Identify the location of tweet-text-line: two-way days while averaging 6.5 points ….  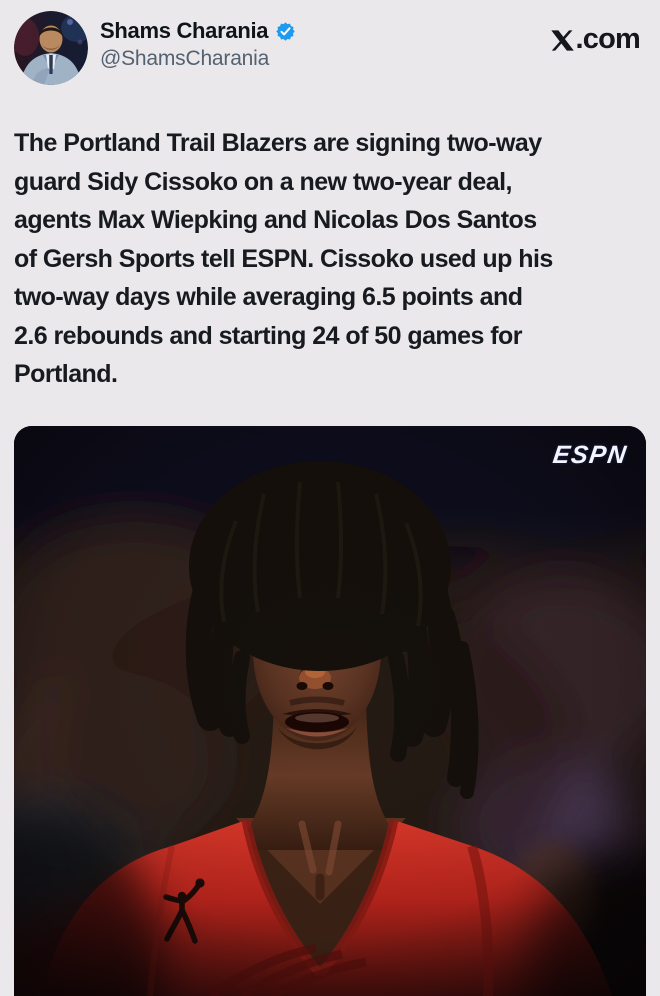
(268, 297).